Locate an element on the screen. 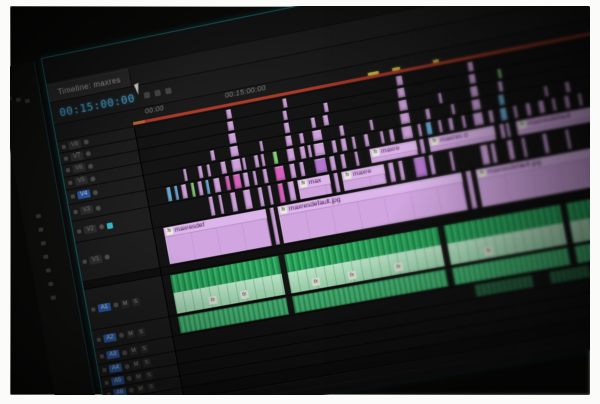  snap-icon is located at coordinates (158, 93).